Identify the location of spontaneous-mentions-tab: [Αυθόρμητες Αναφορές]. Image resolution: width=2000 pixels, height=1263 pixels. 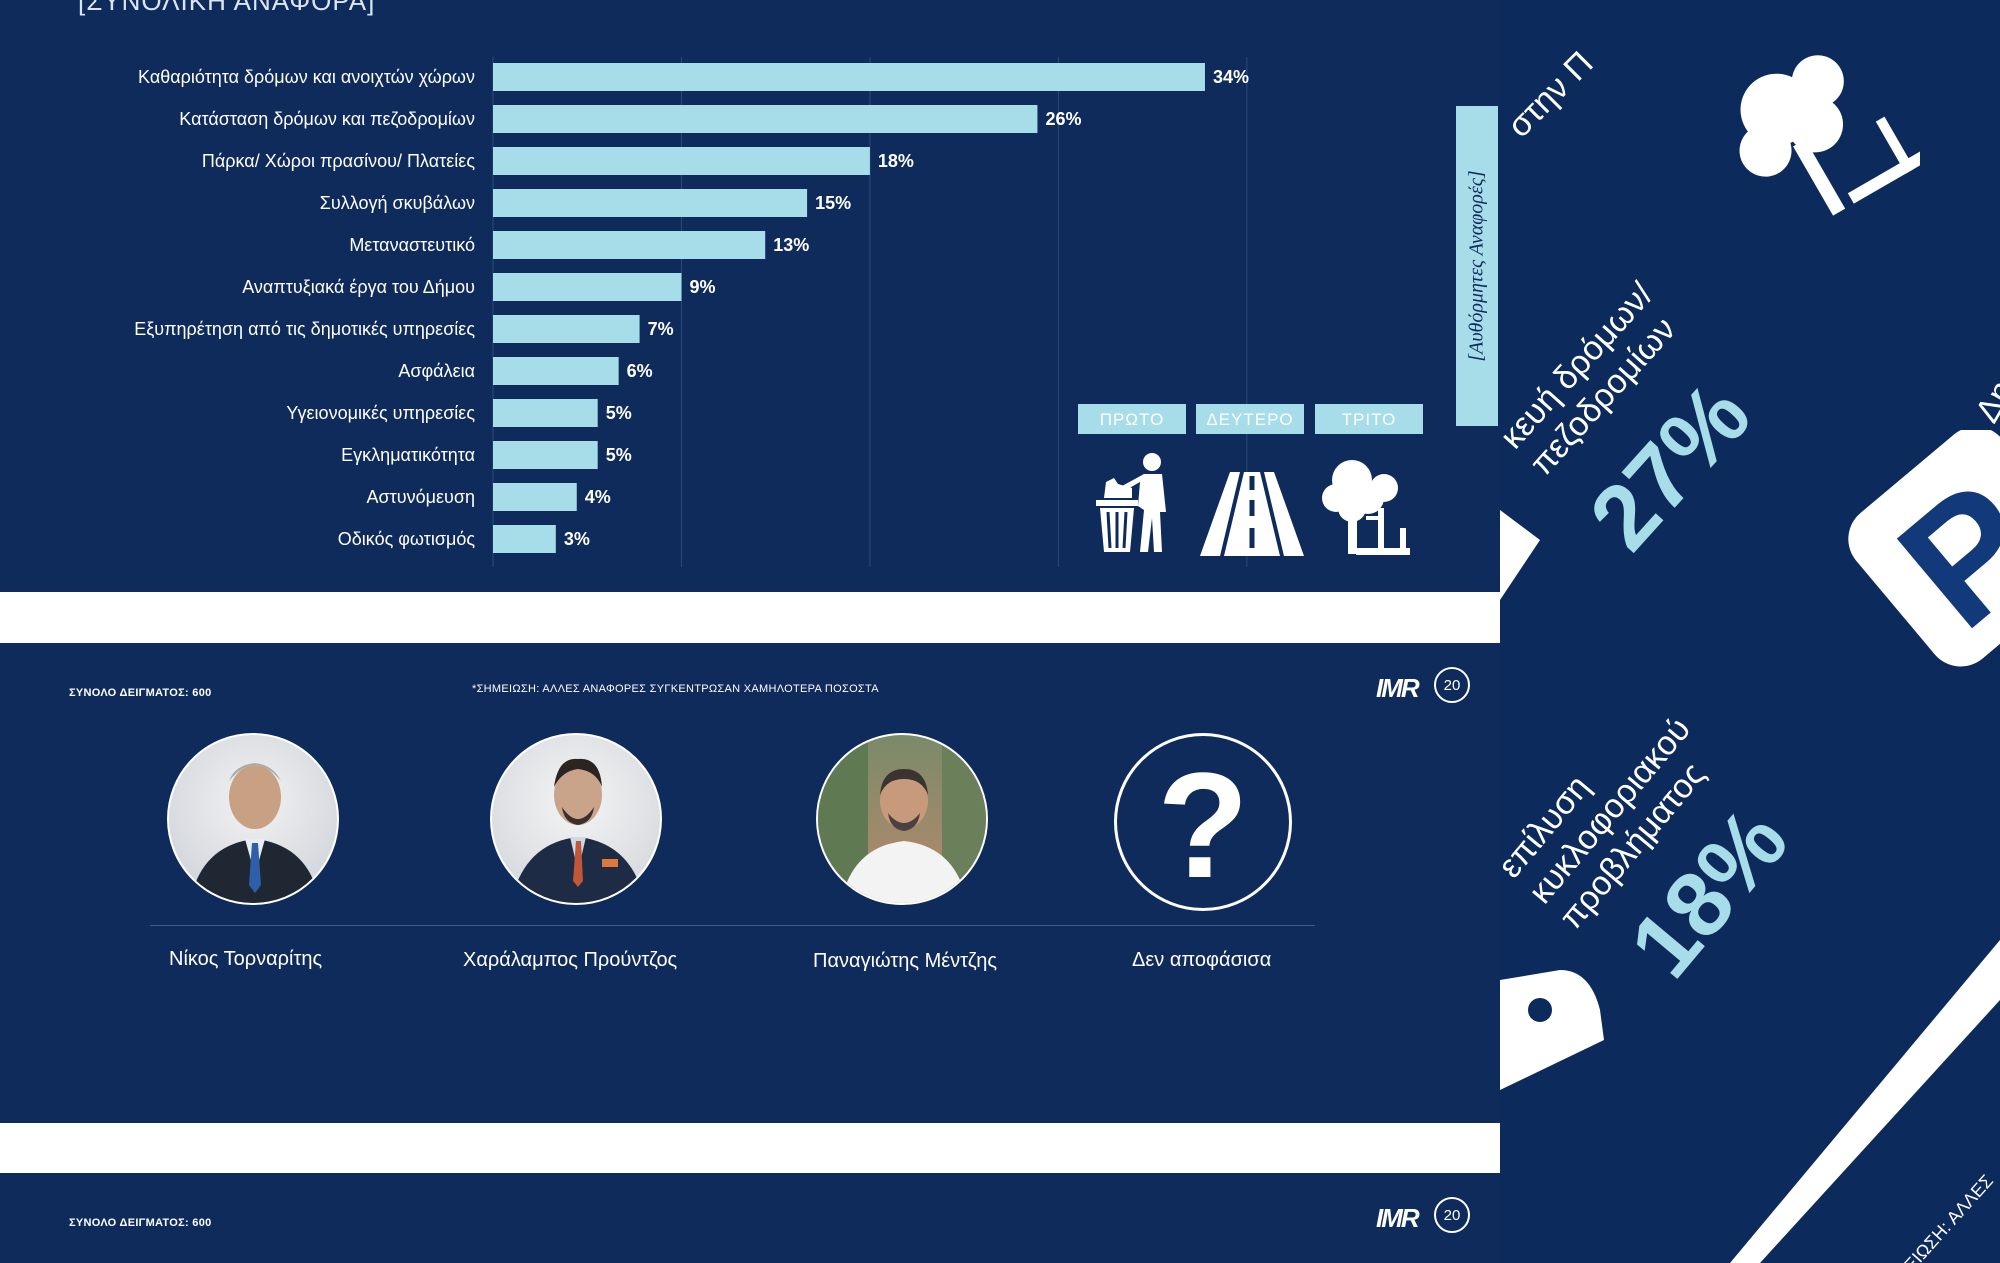
(1477, 266).